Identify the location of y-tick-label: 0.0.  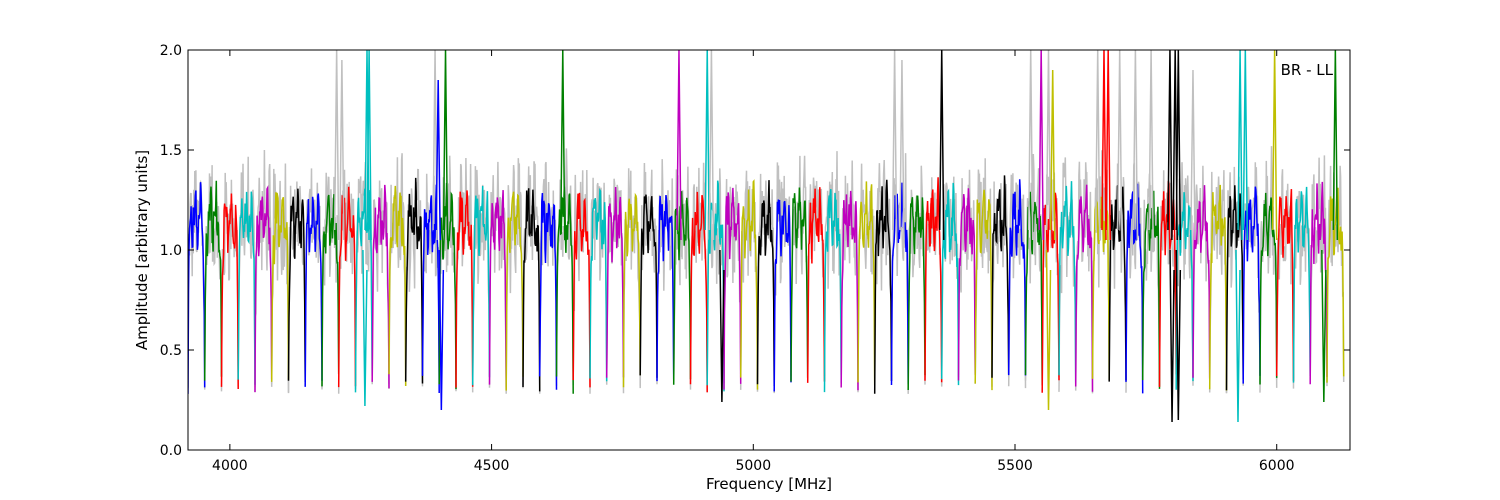
(171, 451).